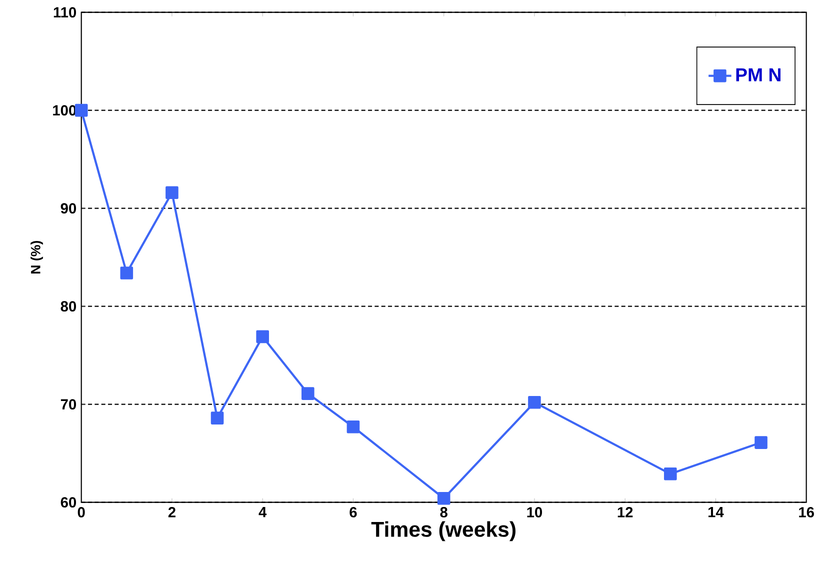  What do you see at coordinates (443, 531) in the screenshot?
I see `x-axis-title: Times (weeks)` at bounding box center [443, 531].